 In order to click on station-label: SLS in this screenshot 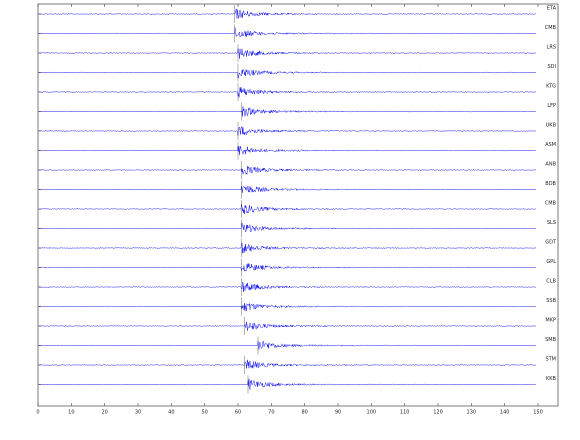, I will do `click(551, 223)`.